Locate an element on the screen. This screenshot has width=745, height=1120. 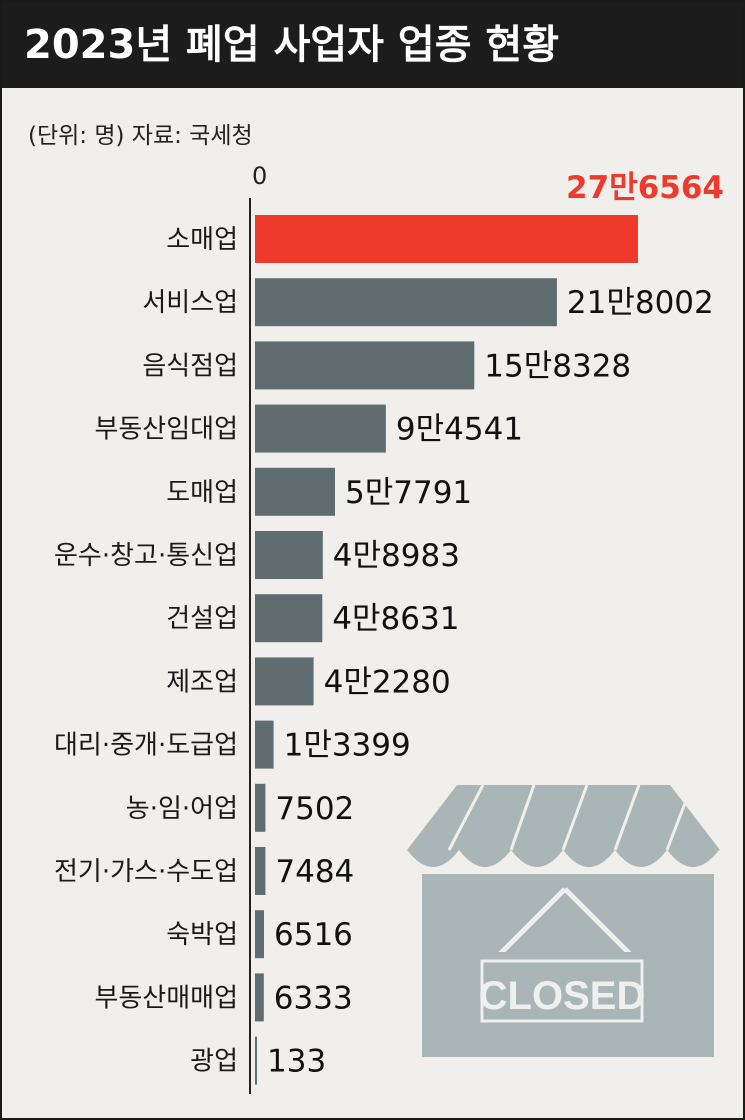
axis-zero-tick: 0 is located at coordinates (260, 176).